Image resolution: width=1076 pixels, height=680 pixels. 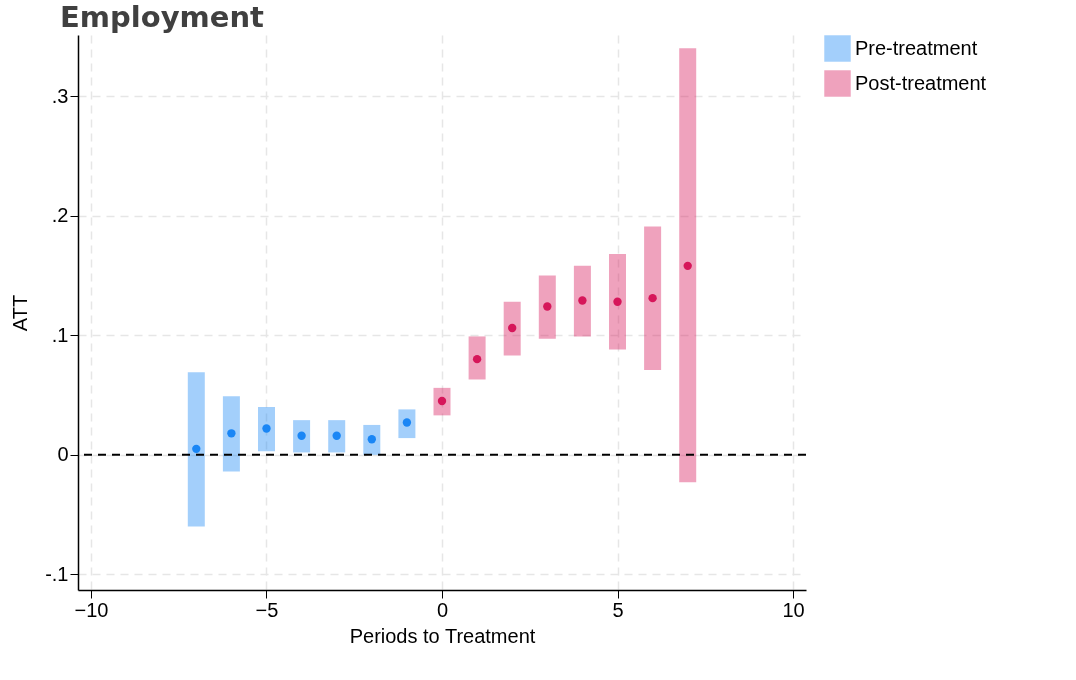 What do you see at coordinates (91, 609) in the screenshot?
I see `x-tick-label: −10` at bounding box center [91, 609].